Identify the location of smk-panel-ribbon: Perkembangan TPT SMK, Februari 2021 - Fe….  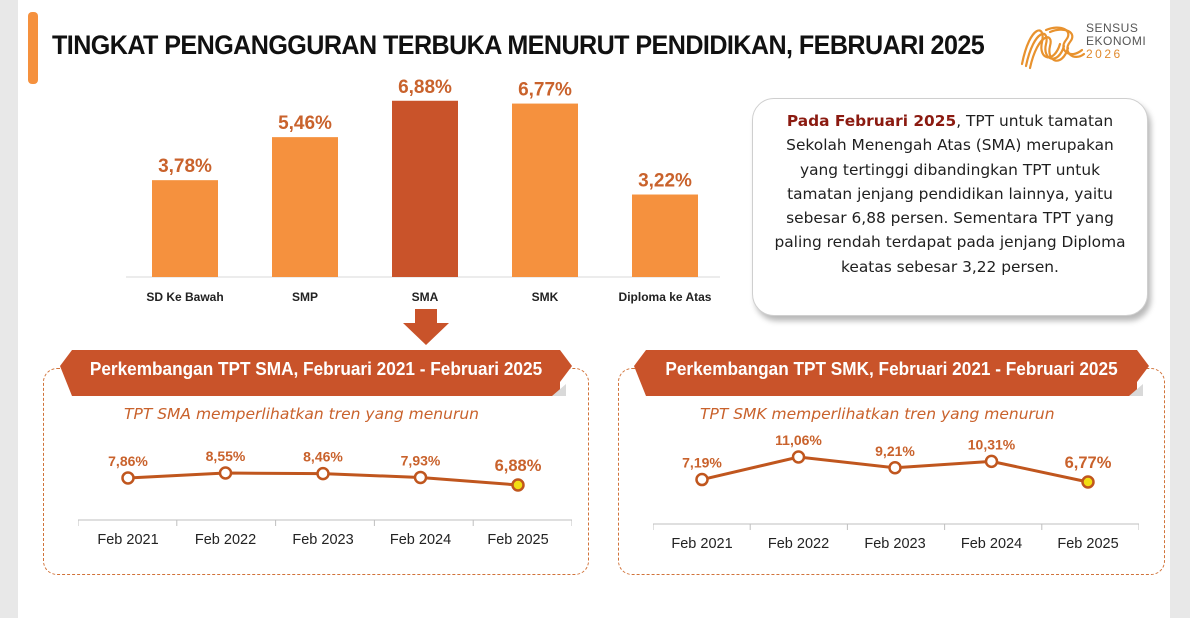
(891, 374).